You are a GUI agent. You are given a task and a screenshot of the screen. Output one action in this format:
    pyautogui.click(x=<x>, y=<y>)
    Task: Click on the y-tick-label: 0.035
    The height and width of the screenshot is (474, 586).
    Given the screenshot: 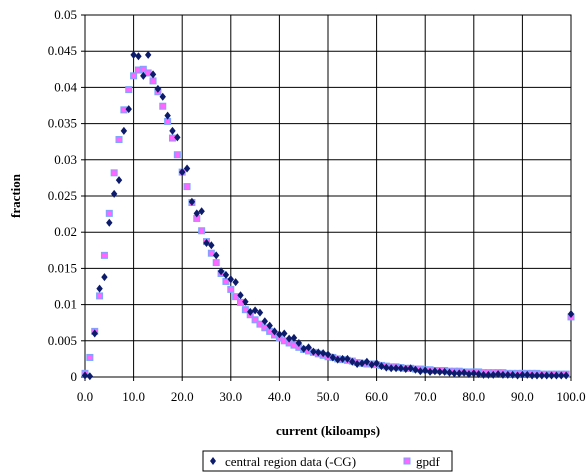 What is the action you would take?
    pyautogui.click(x=62, y=123)
    